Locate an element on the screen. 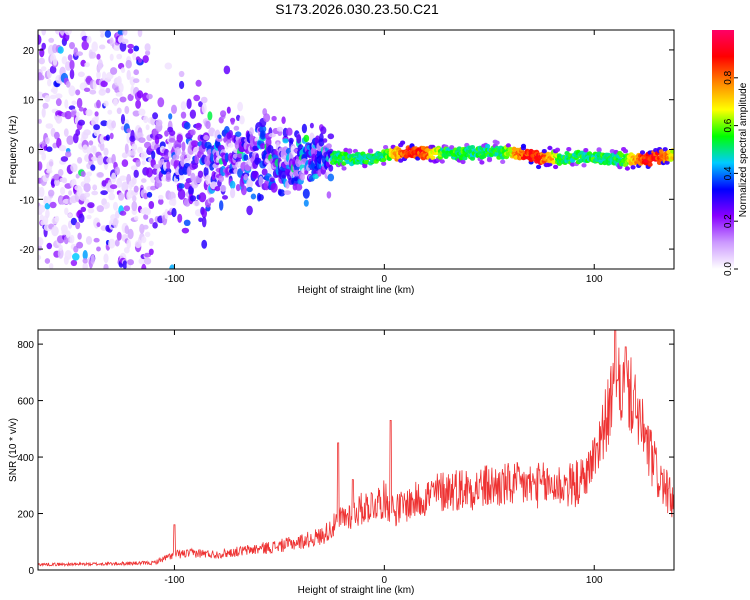 The width and height of the screenshot is (750, 600). spectrogram-y-tick-label: 20 is located at coordinates (29, 51).